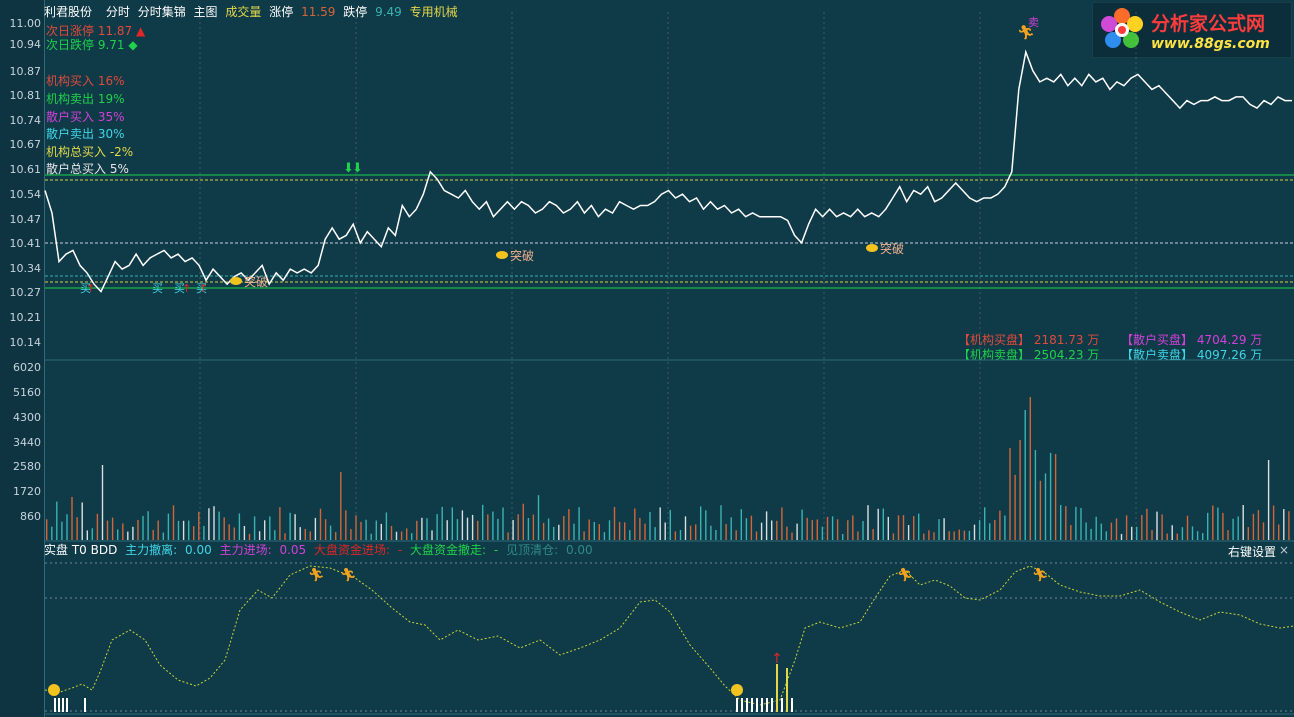 The height and width of the screenshot is (717, 1294). Describe the element at coordinates (68, 12) in the screenshot. I see `stock-name: 利君股份` at that location.